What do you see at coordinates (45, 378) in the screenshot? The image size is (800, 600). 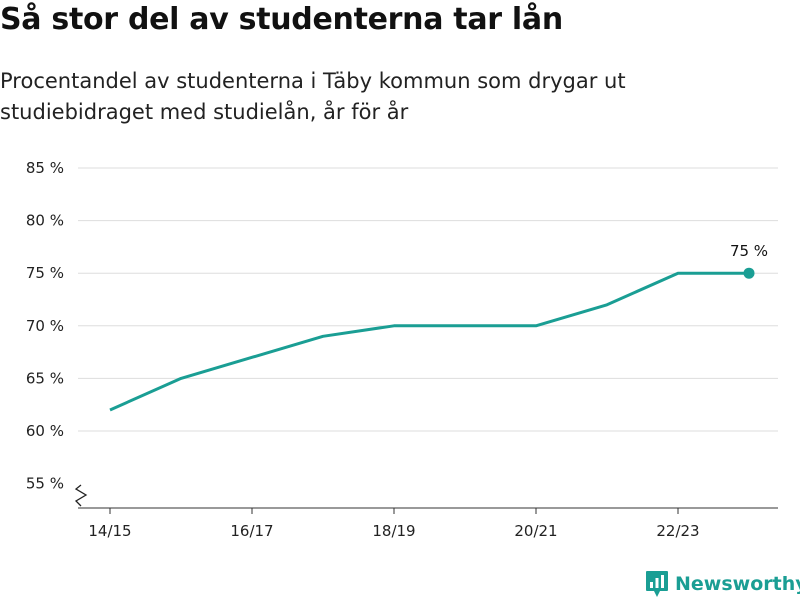 I see `y-tick-label: 65 %` at bounding box center [45, 378].